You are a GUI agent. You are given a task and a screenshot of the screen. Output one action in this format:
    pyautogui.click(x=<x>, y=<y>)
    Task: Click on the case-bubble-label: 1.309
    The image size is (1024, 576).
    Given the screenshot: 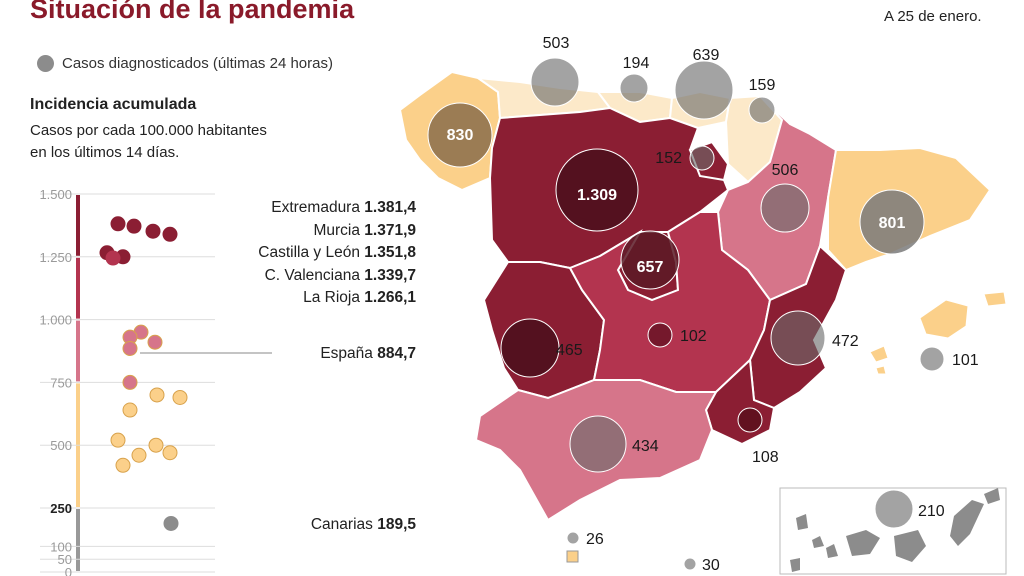 What is the action you would take?
    pyautogui.click(x=597, y=195)
    